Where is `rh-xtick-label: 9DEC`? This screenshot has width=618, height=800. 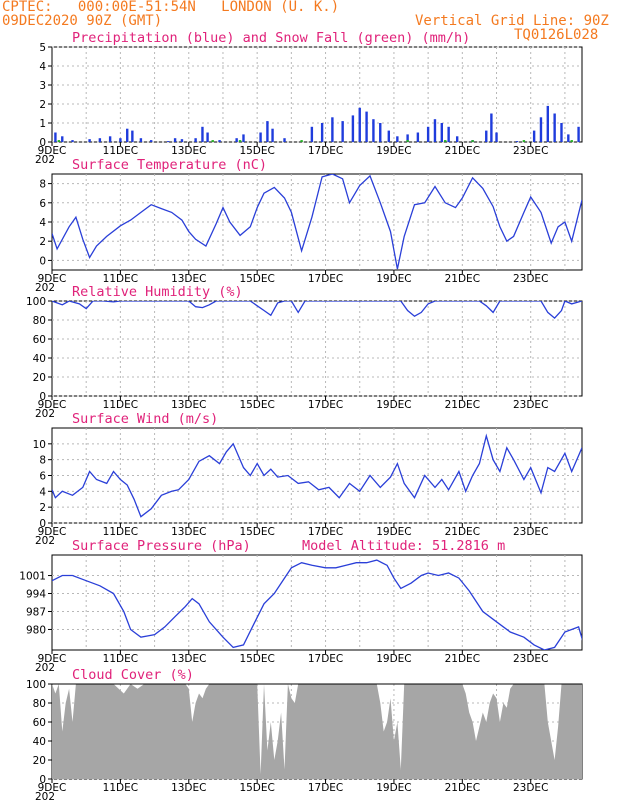 rh-xtick-label: 9DEC is located at coordinates (52, 405).